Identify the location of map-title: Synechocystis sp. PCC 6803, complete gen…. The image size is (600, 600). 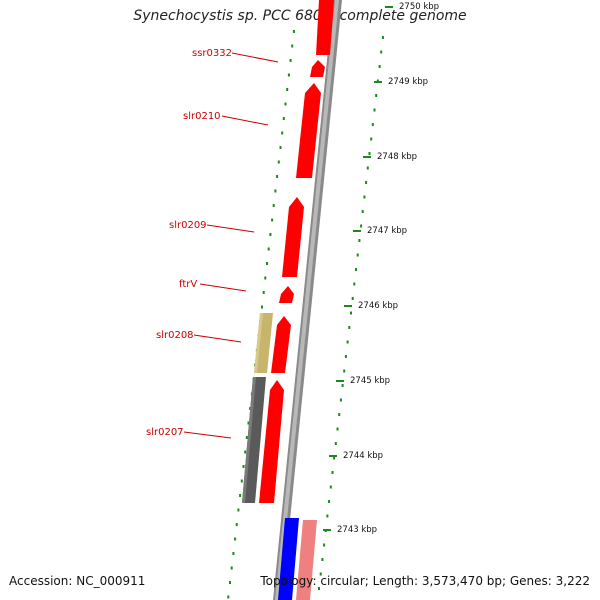
(300, 16).